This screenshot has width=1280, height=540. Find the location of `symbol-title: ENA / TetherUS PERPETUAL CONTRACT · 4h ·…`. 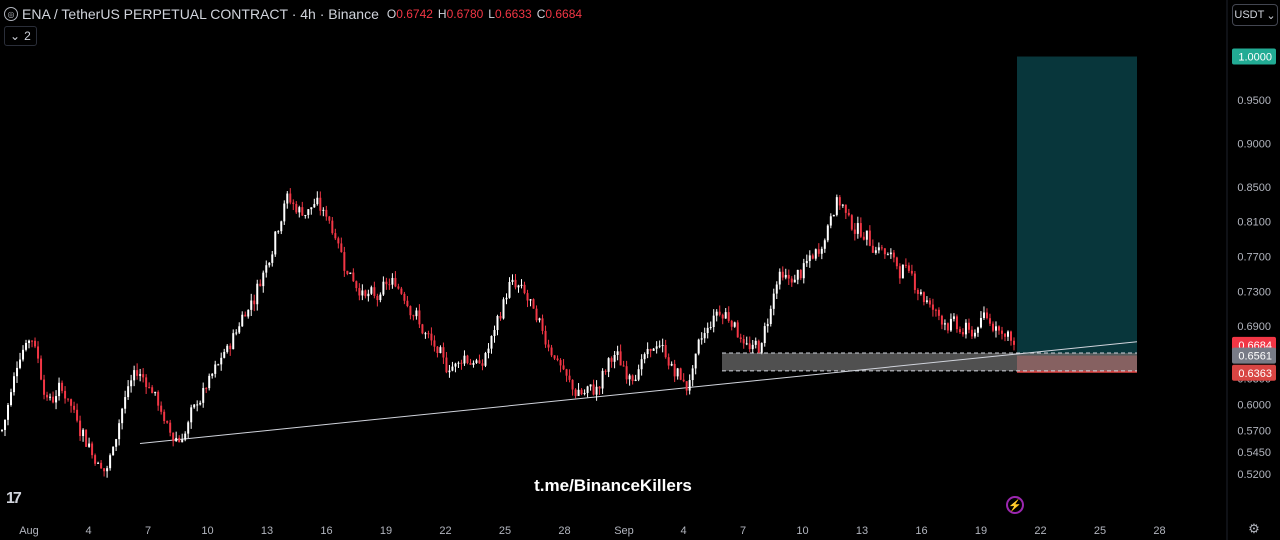

symbol-title: ENA / TetherUS PERPETUAL CONTRACT · 4h ·… is located at coordinates (200, 14).